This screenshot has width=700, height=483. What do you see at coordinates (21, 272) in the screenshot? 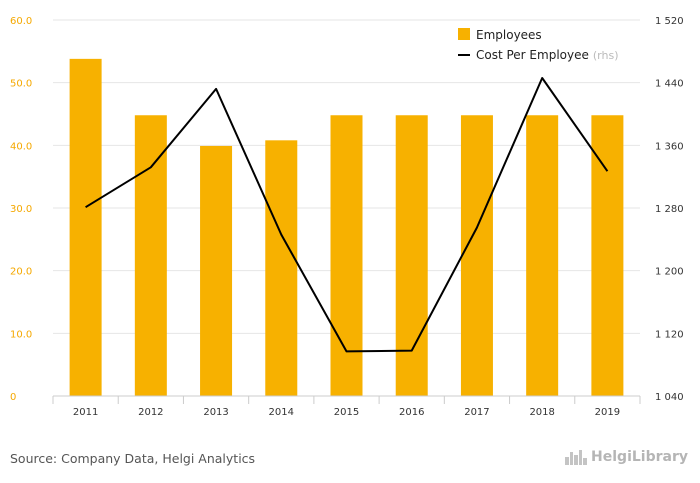
I see `left-tick-label: 20.0` at bounding box center [21, 272].